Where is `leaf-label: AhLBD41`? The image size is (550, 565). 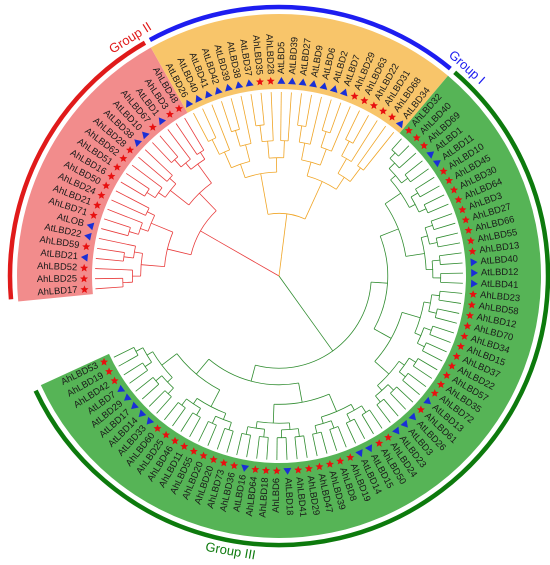 leaf-label: AhLBD41 is located at coordinates (301, 496).